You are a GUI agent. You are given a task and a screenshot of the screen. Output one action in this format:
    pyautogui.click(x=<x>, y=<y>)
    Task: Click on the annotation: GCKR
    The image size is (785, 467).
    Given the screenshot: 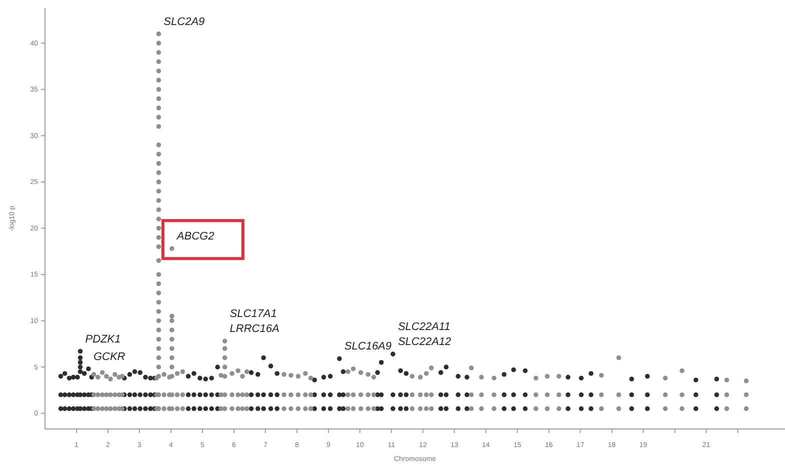 What is the action you would take?
    pyautogui.click(x=109, y=356)
    